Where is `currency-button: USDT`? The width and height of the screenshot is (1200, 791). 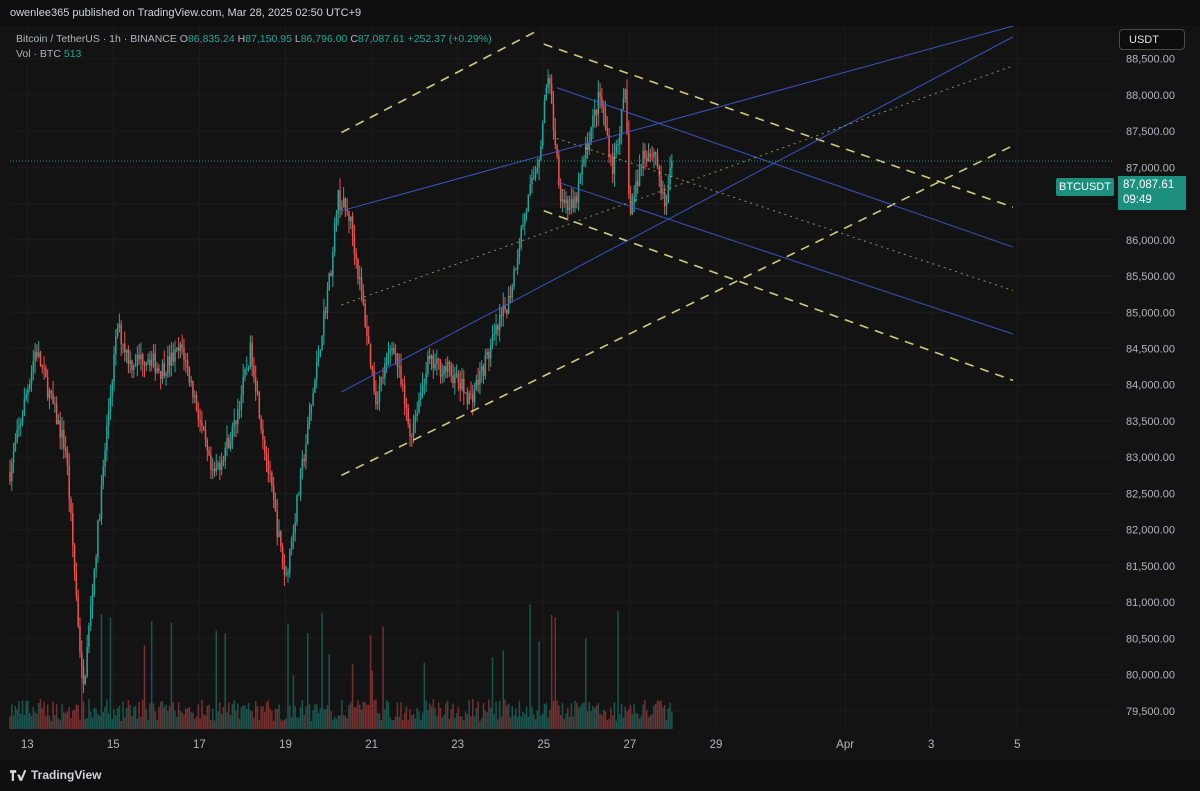 currency-button: USDT is located at coordinates (1152, 39).